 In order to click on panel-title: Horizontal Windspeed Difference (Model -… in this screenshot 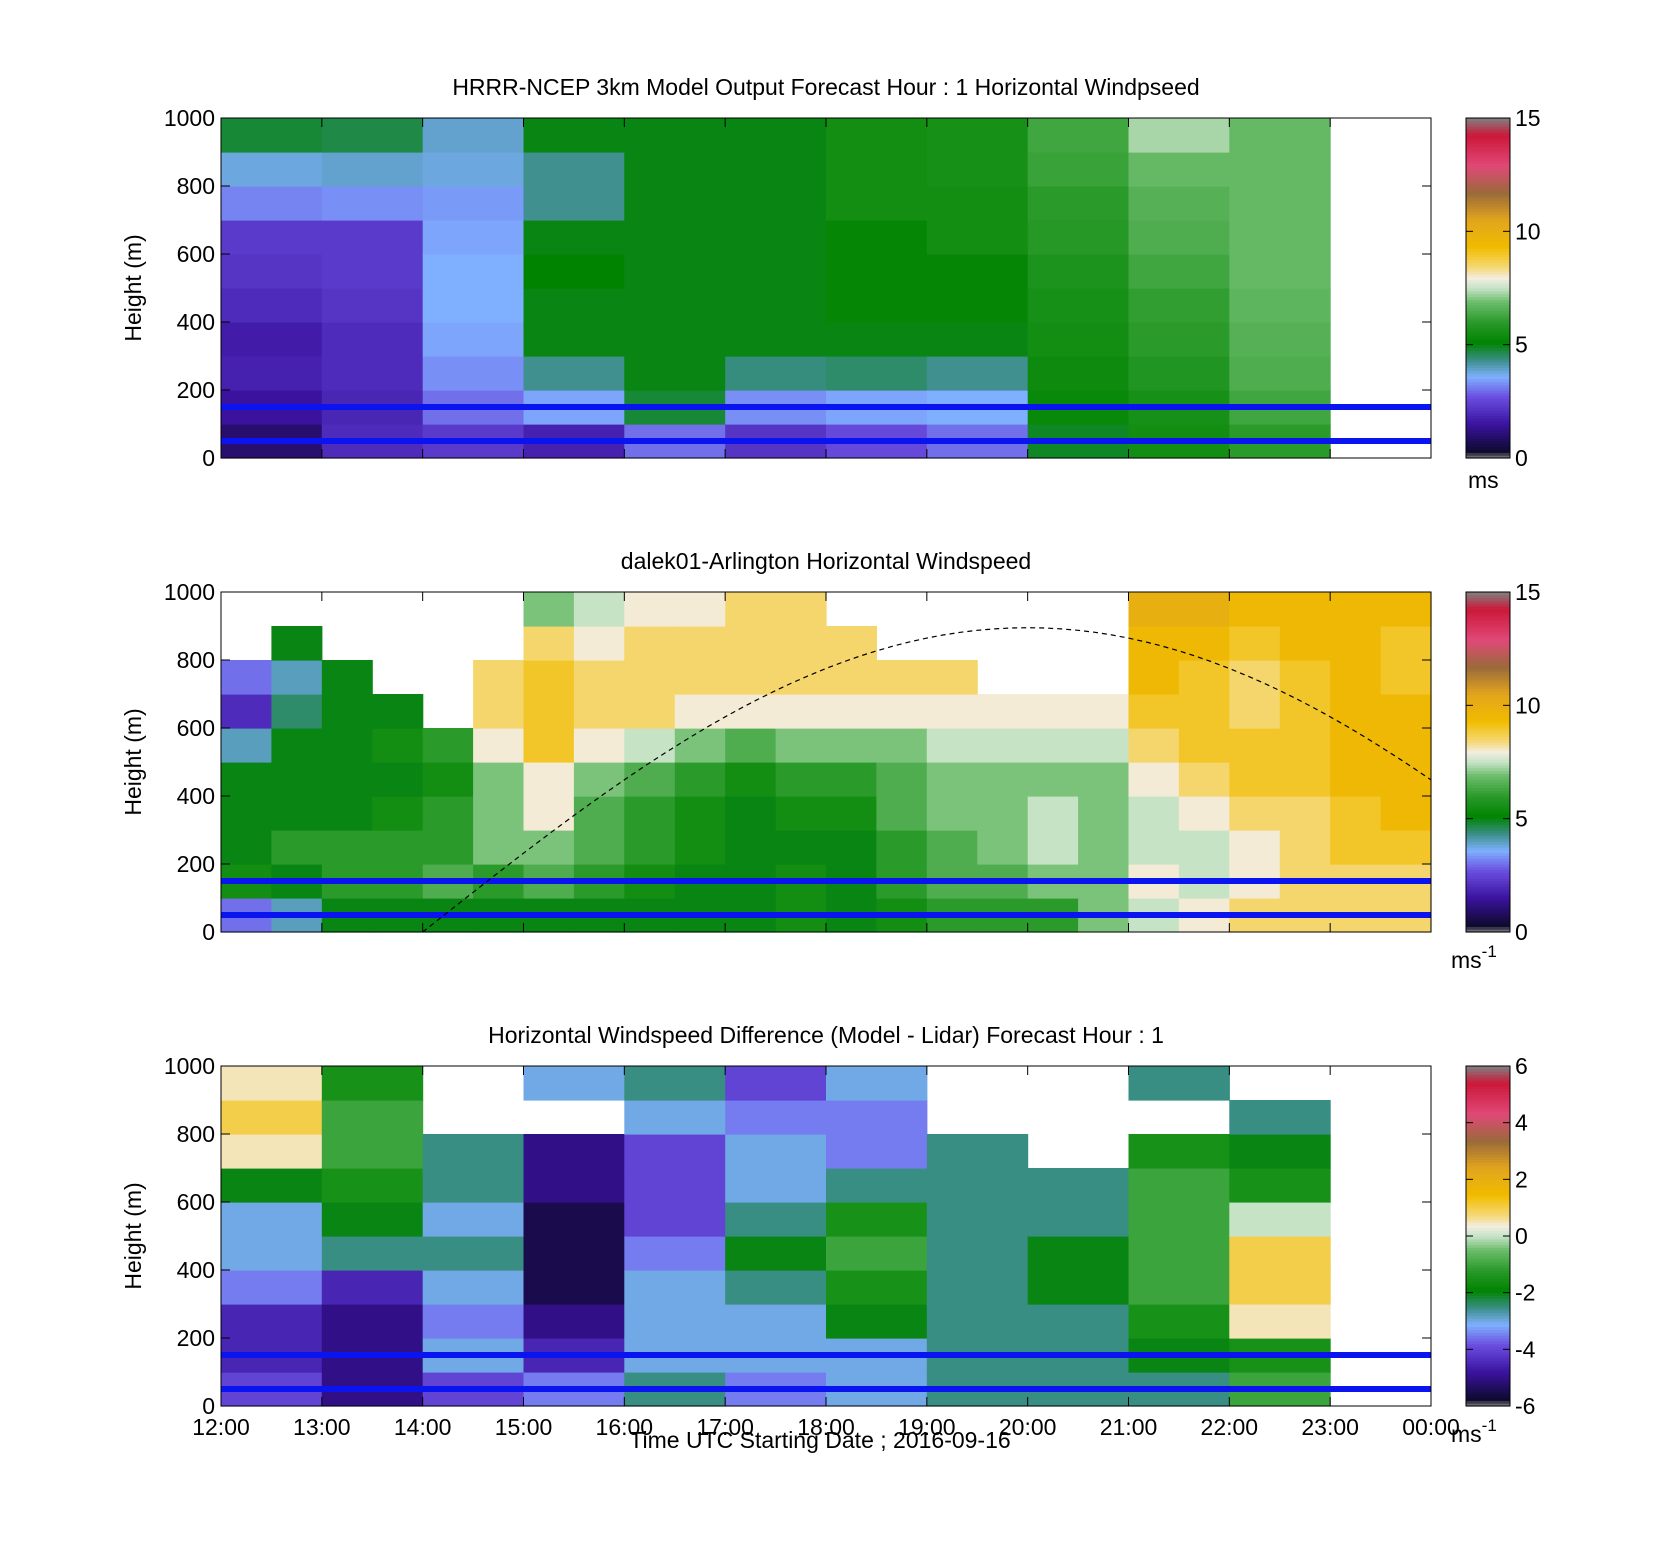, I will do `click(826, 1035)`.